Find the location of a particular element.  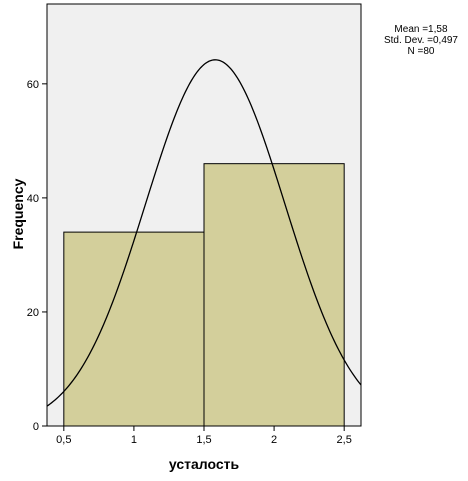

stat-mean: Mean =1,58 is located at coordinates (421, 29).